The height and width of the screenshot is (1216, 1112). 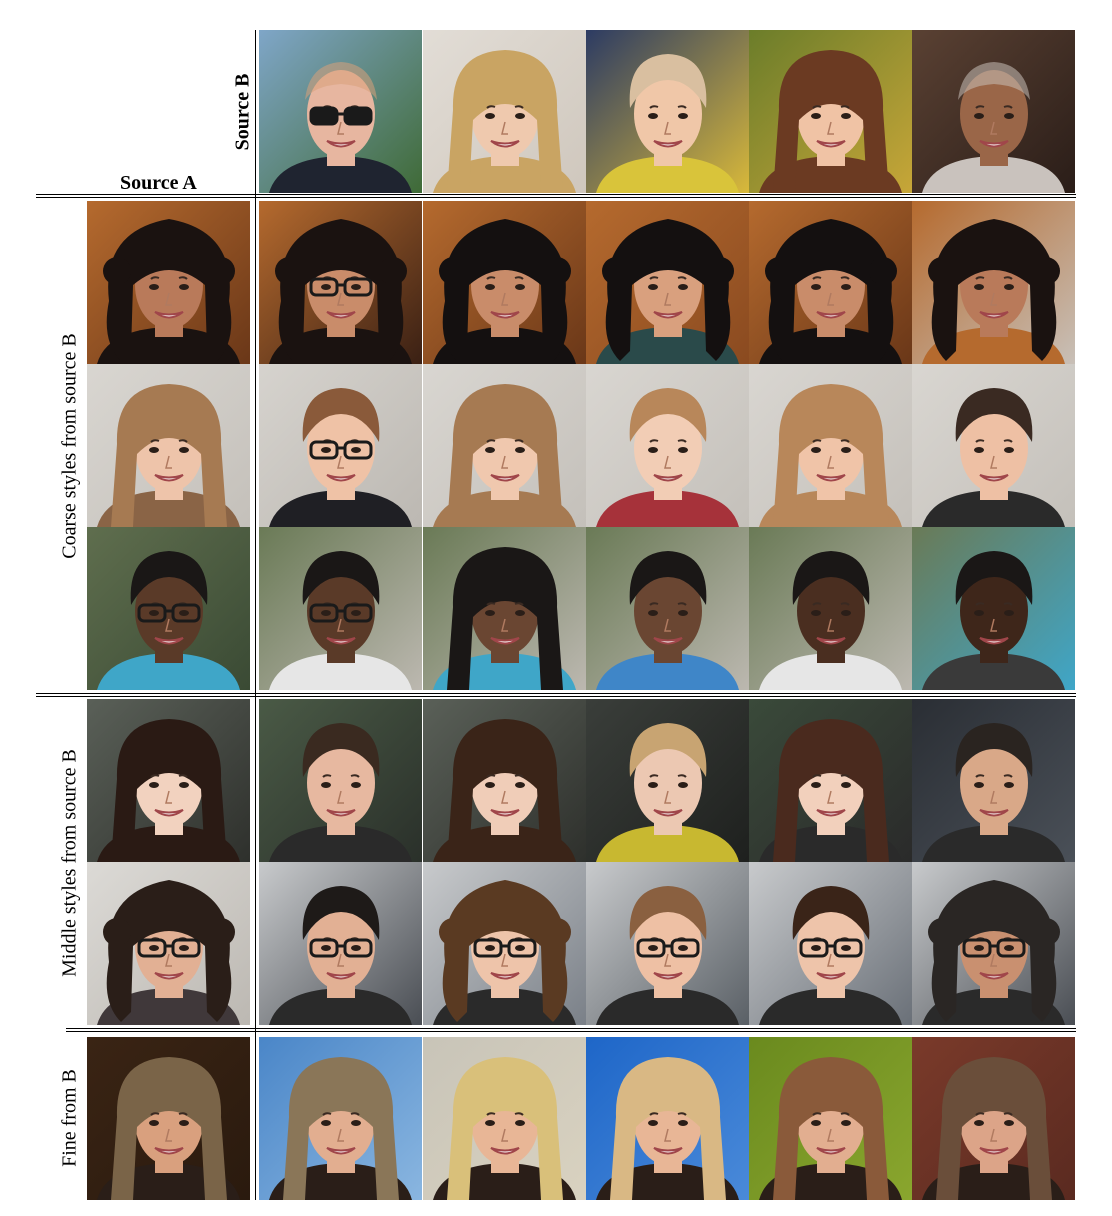 What do you see at coordinates (242, 112) in the screenshot?
I see `source-b-label-text: Source B` at bounding box center [242, 112].